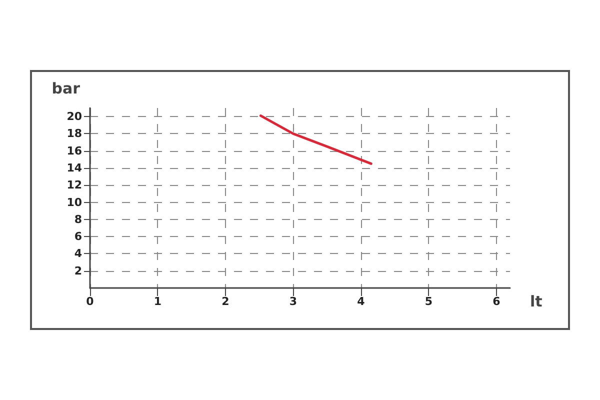 The image size is (600, 400). What do you see at coordinates (74, 185) in the screenshot?
I see `y-tick-label: 12` at bounding box center [74, 185].